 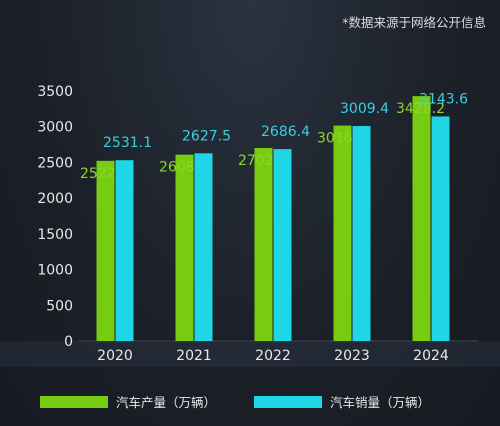 I want to click on y-tick-label: 2000, so click(x=55, y=199).